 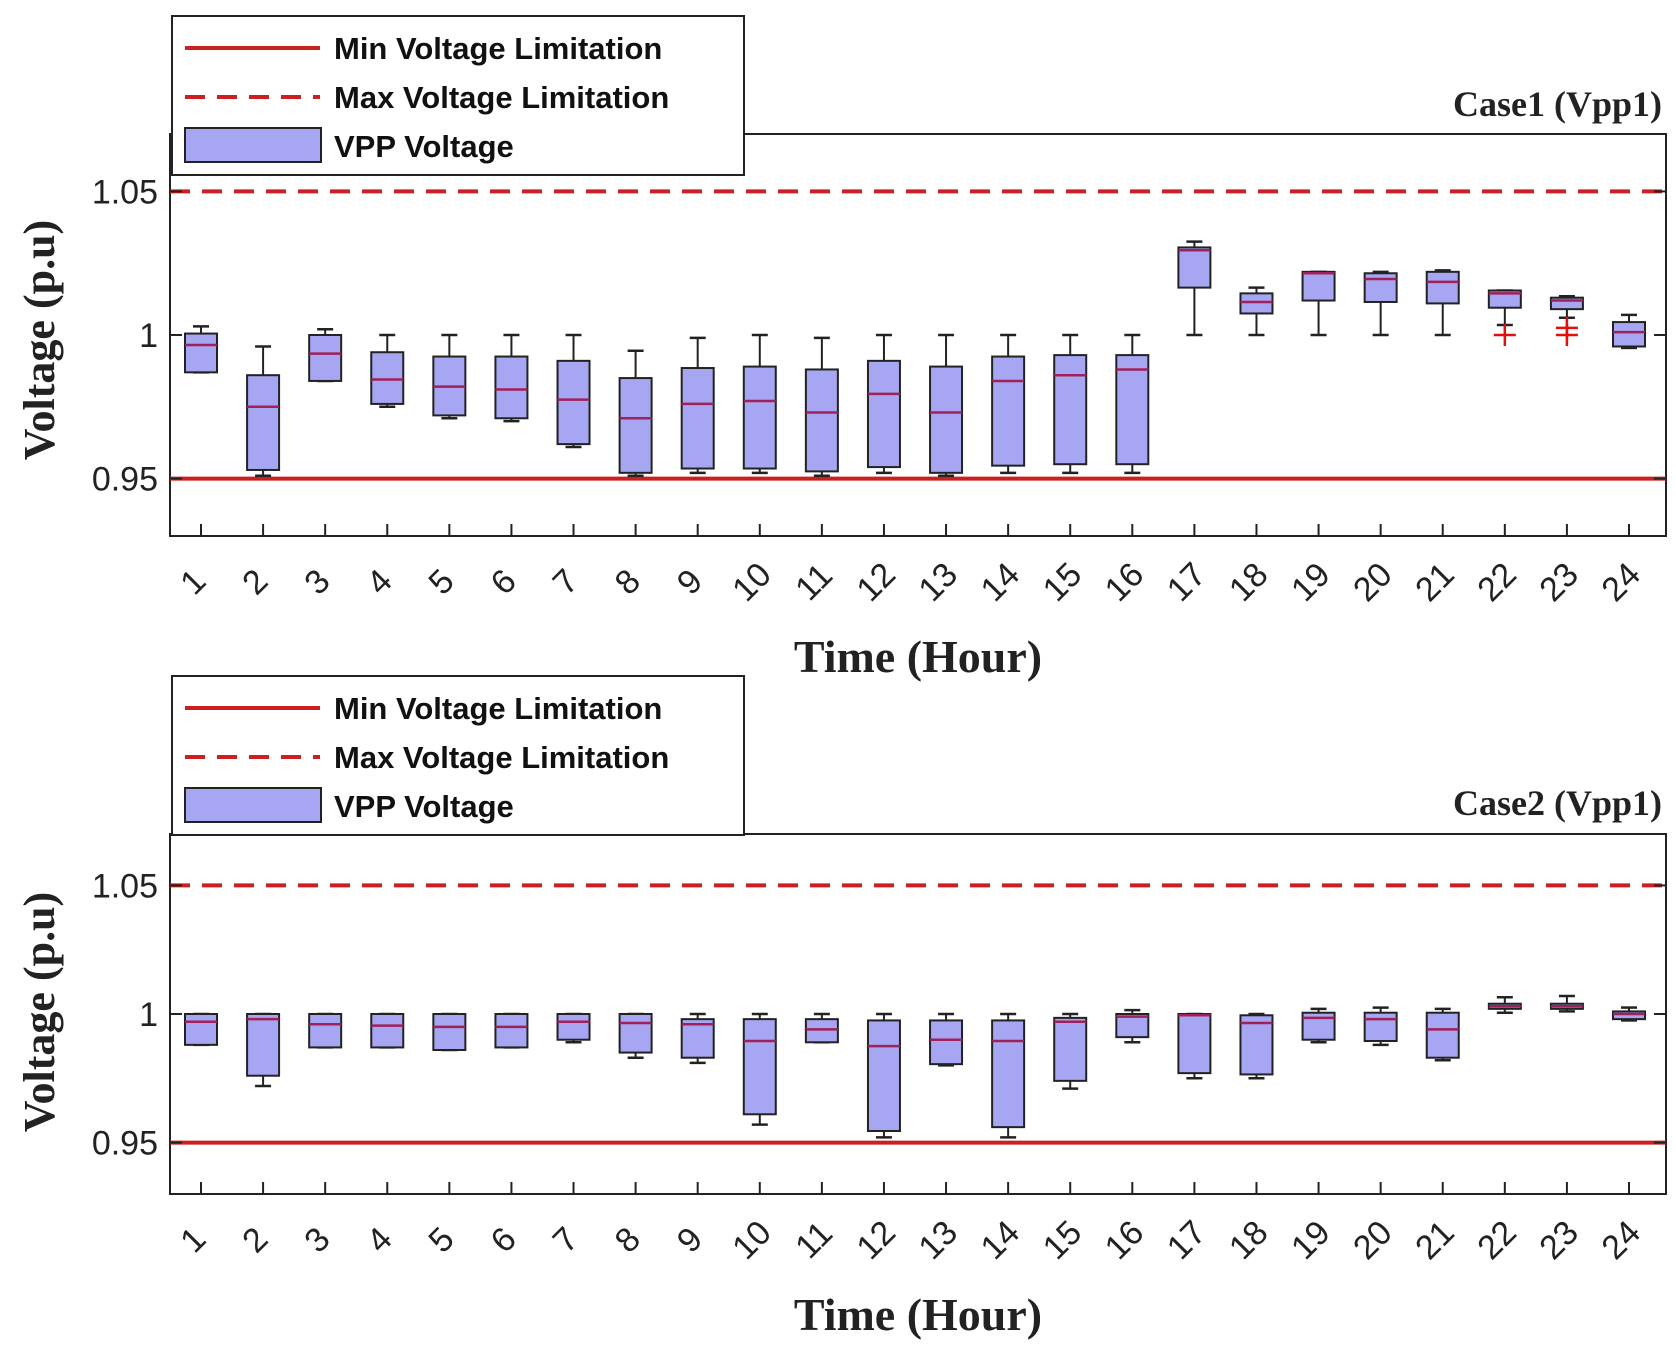 What do you see at coordinates (501, 97) in the screenshot?
I see `case1-legend-max-label: Max Voltage Limitation` at bounding box center [501, 97].